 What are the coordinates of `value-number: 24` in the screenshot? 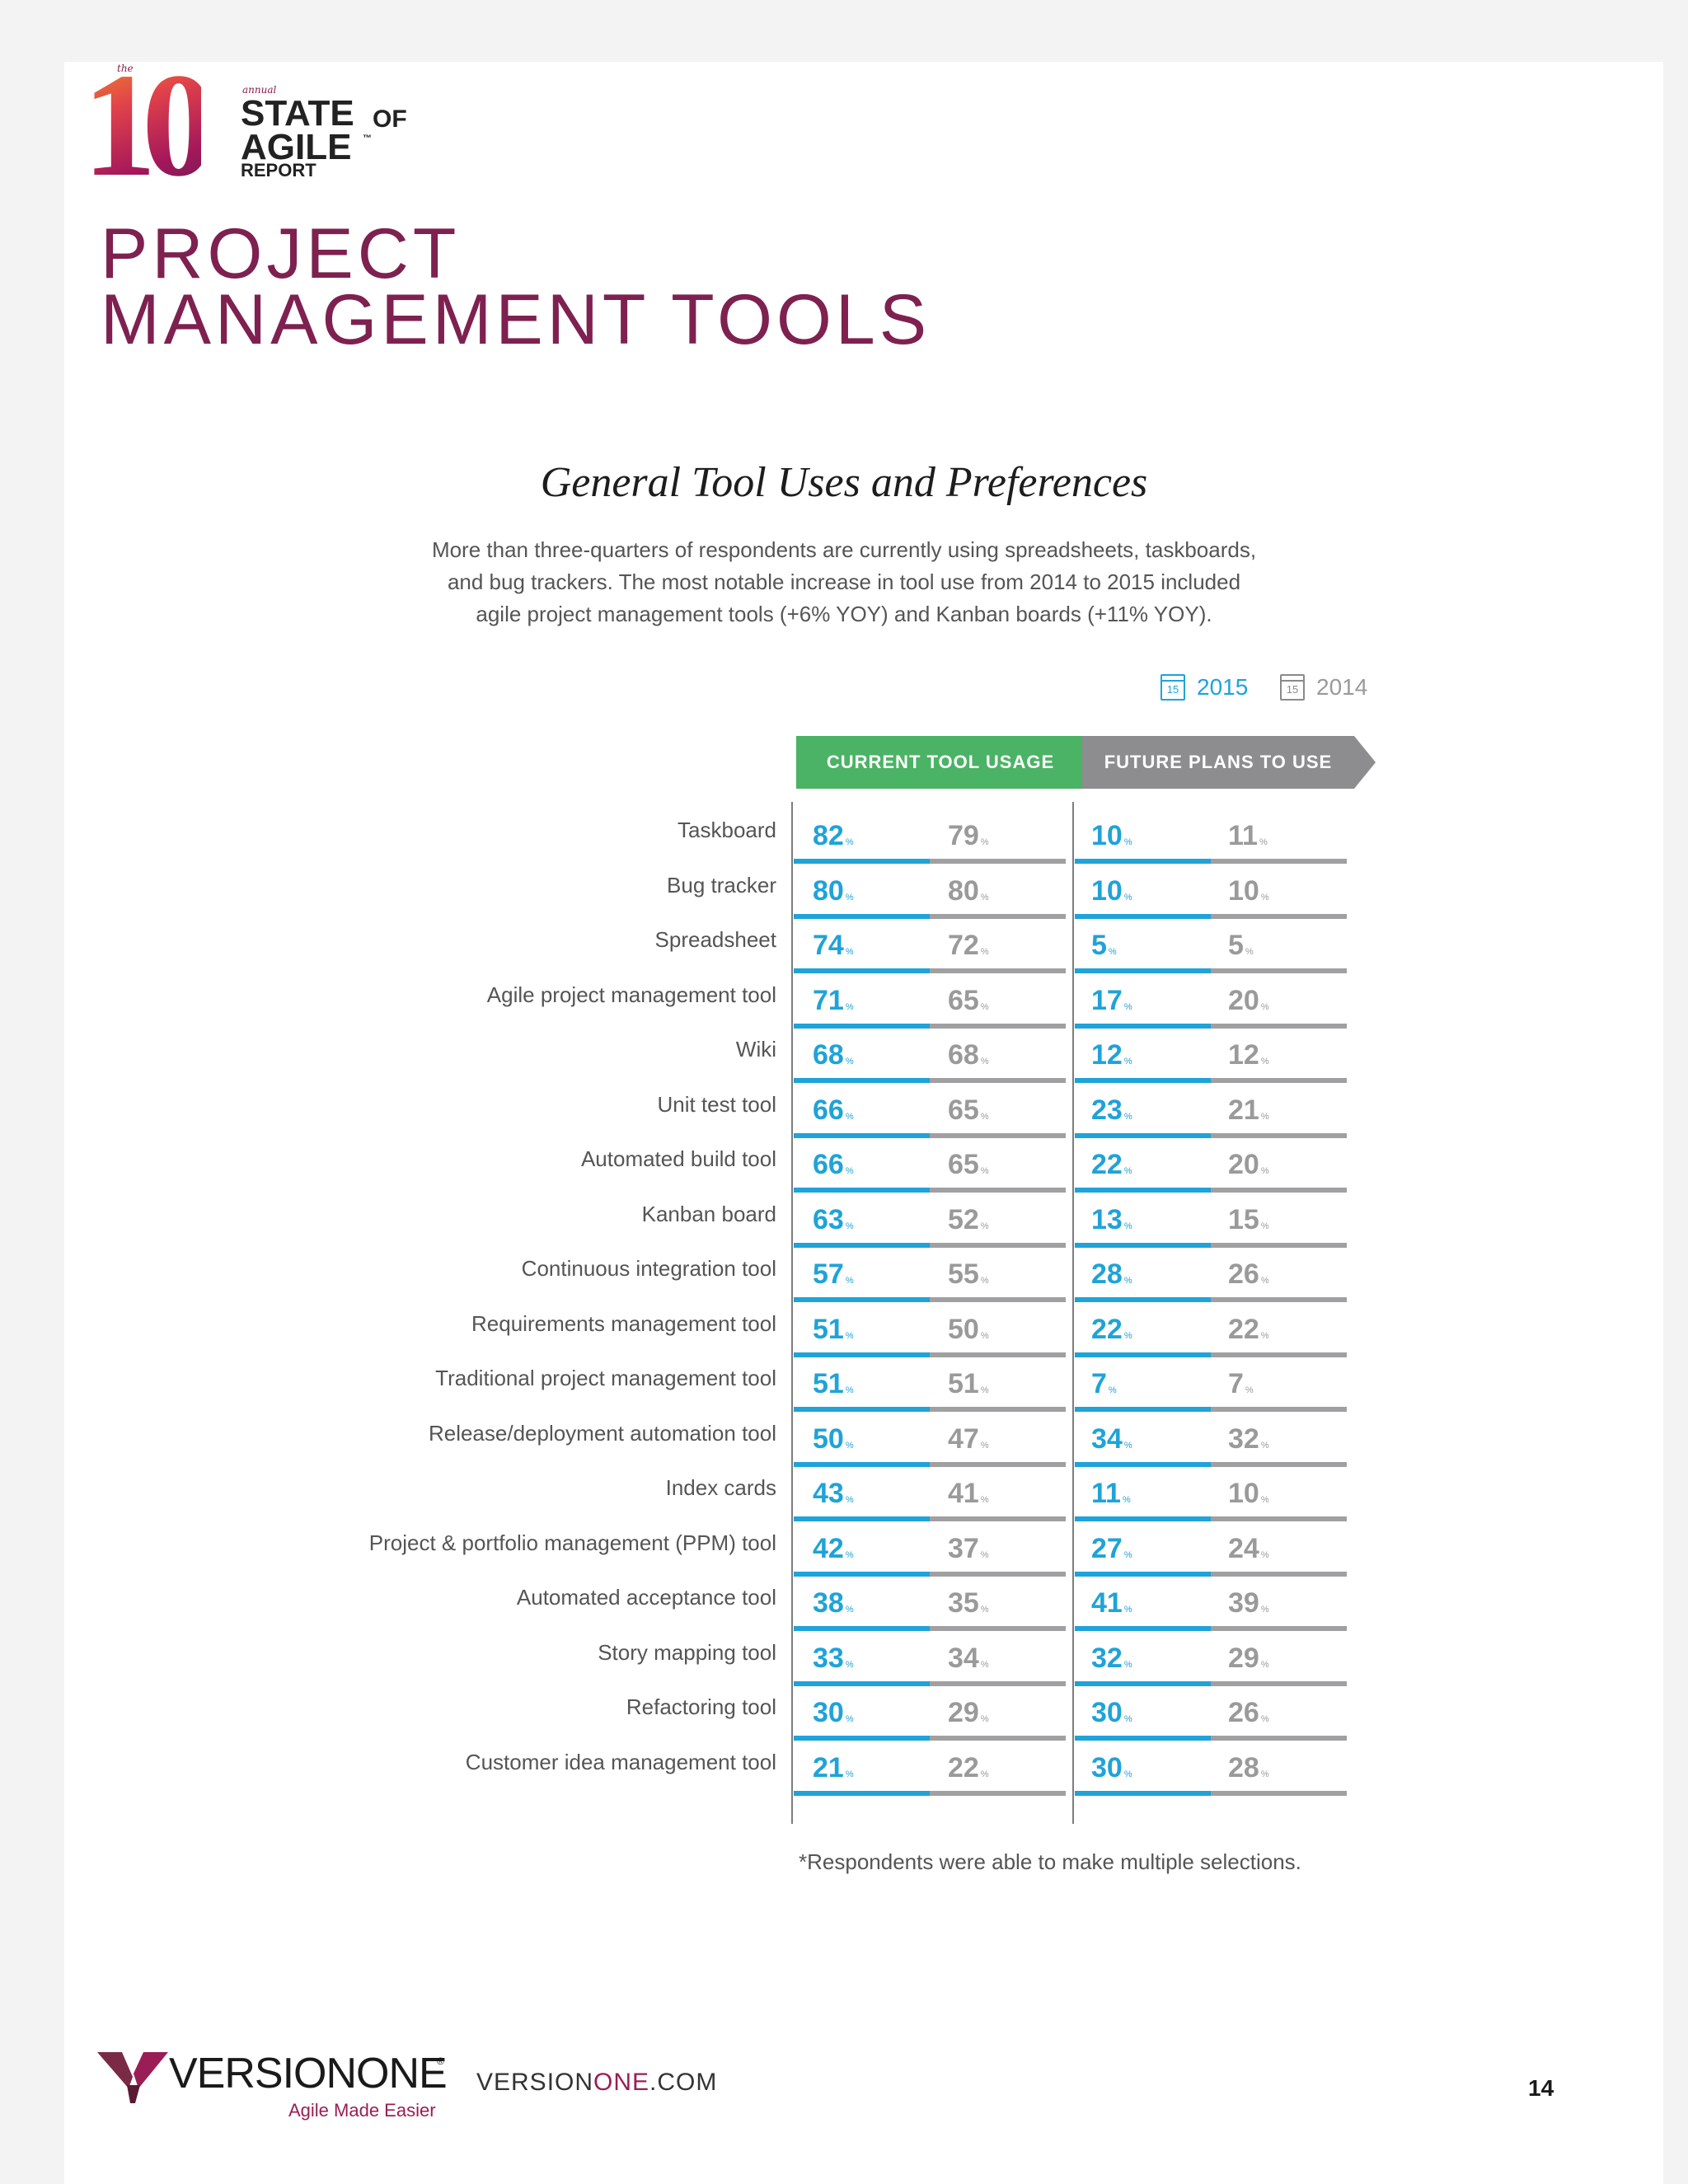 It's located at (1244, 1548).